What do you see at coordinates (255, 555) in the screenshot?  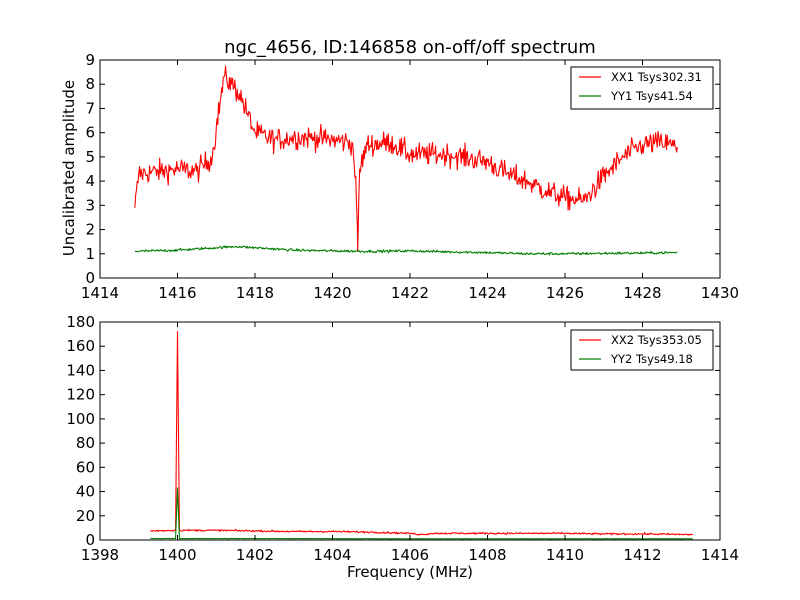 I see `x-tick-label: 1402` at bounding box center [255, 555].